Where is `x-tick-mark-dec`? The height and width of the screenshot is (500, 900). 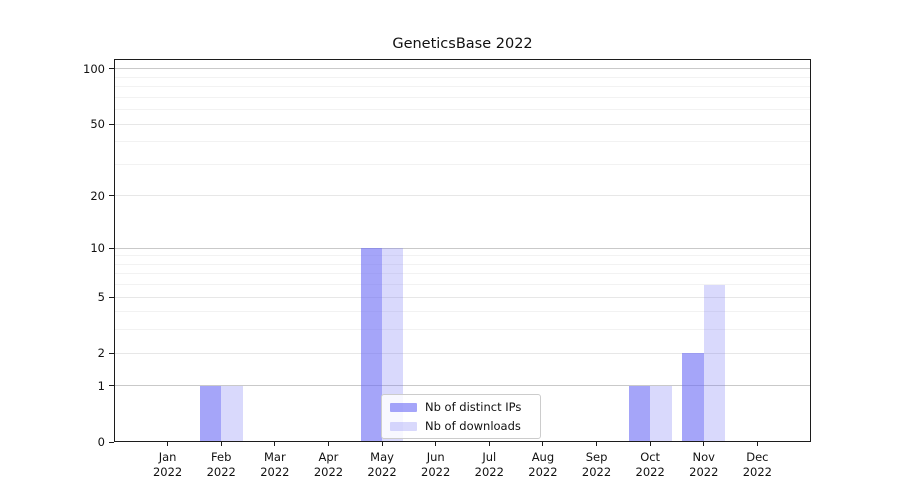
x-tick-mark-dec is located at coordinates (757, 444).